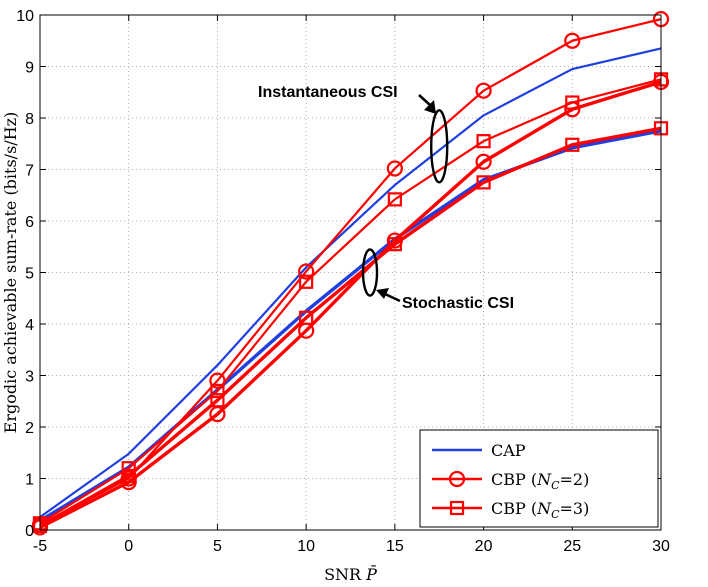  I want to click on legend-marker-square, so click(457, 508).